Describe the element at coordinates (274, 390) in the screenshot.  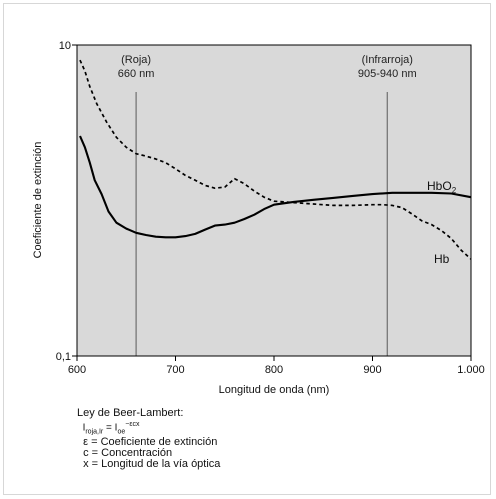
I see `x-axis-title: Longitud de onda (nm)` at that location.